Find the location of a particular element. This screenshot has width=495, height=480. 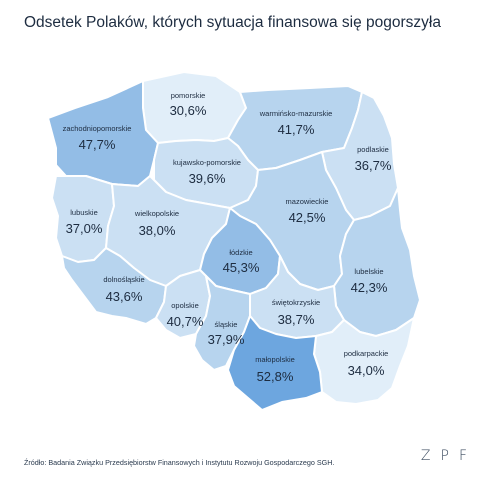

label-lubelskie: lubelskie 42,3% is located at coordinates (369, 281).